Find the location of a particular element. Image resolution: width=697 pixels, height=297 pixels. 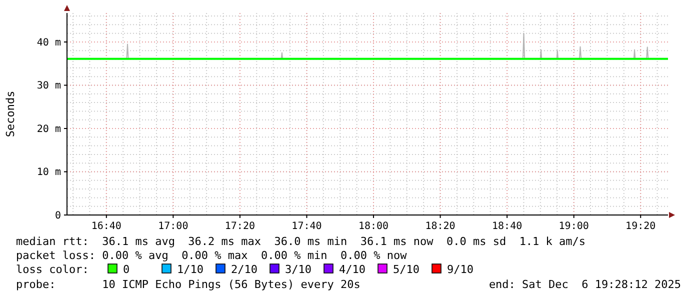

x-tick-label: 18:00 is located at coordinates (373, 226).